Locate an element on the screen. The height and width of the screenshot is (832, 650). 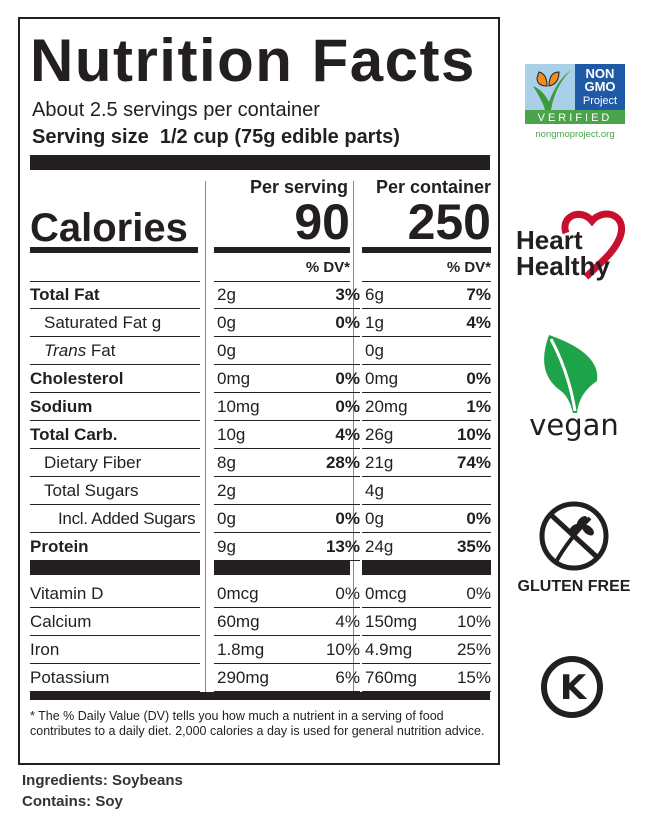
per-container-cell: 20mg 1% is located at coordinates (426, 407).